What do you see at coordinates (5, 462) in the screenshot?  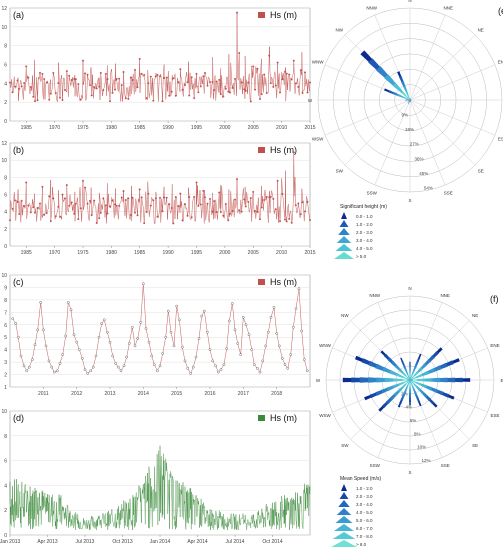 I see `y-tick-label: 6` at bounding box center [5, 462].